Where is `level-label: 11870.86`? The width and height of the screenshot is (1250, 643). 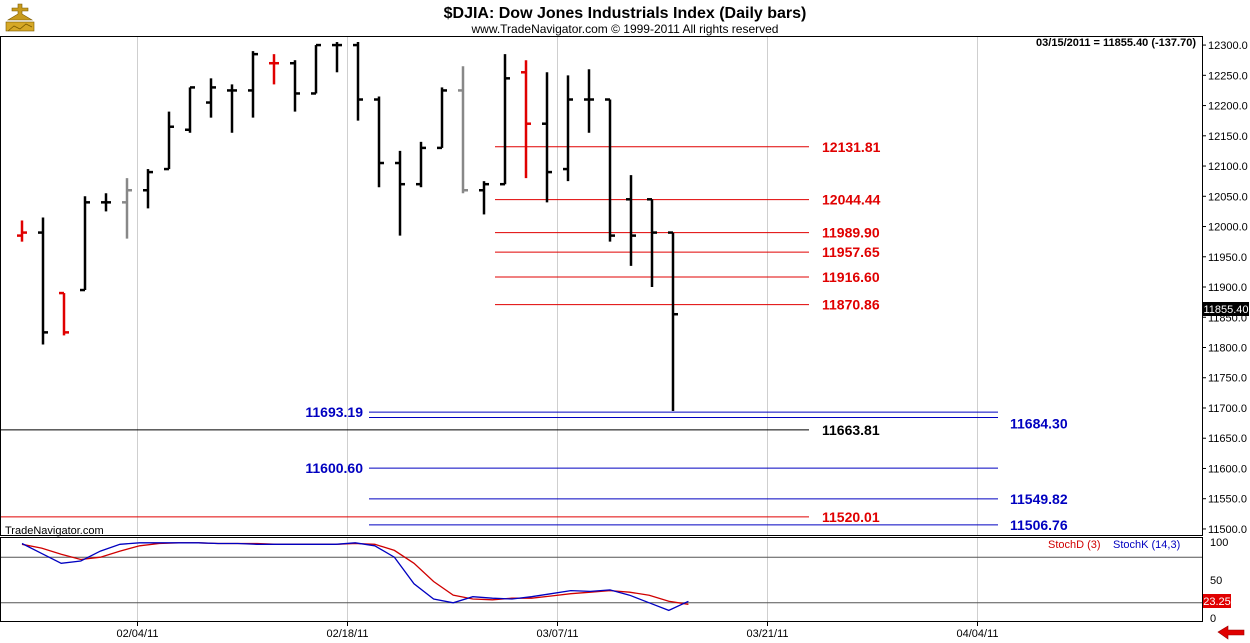
level-label: 11870.86 is located at coordinates (851, 305).